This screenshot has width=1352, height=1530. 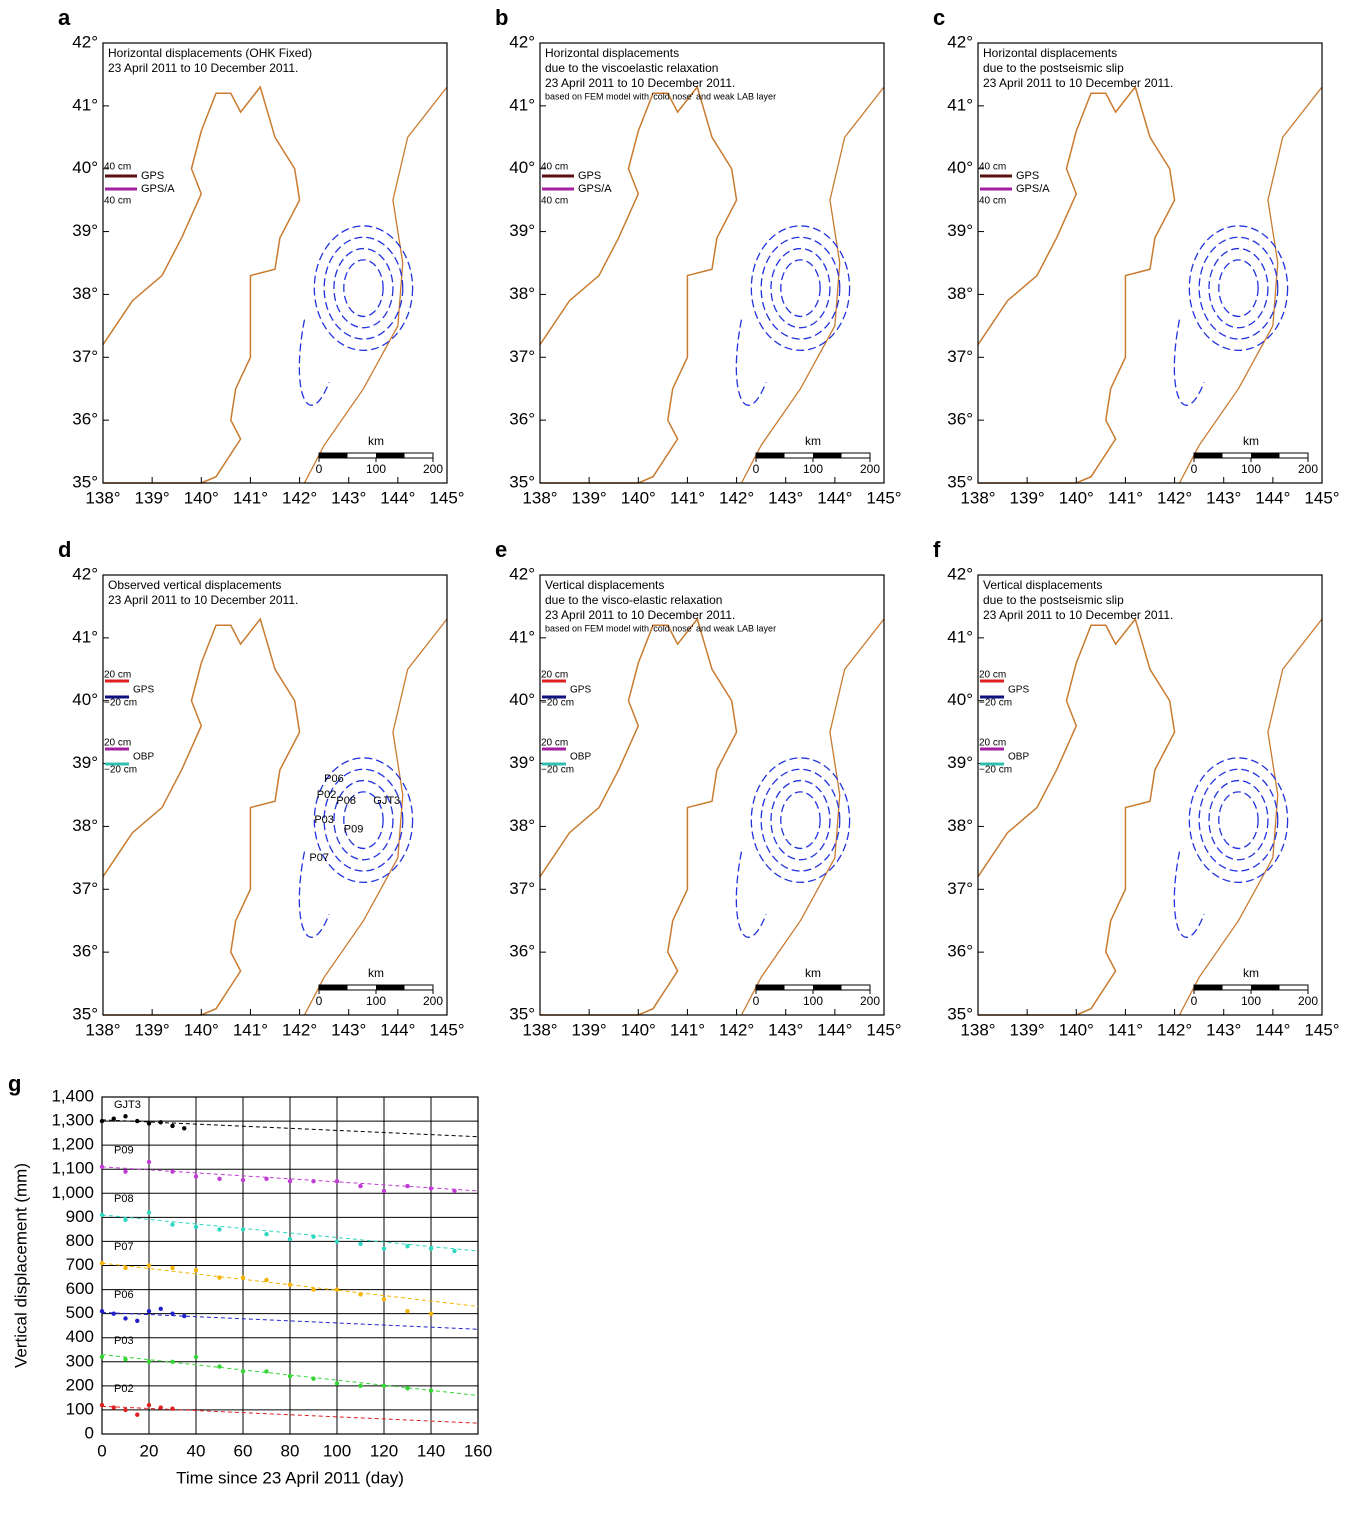 I want to click on series-label: GJT3, so click(x=127, y=1105).